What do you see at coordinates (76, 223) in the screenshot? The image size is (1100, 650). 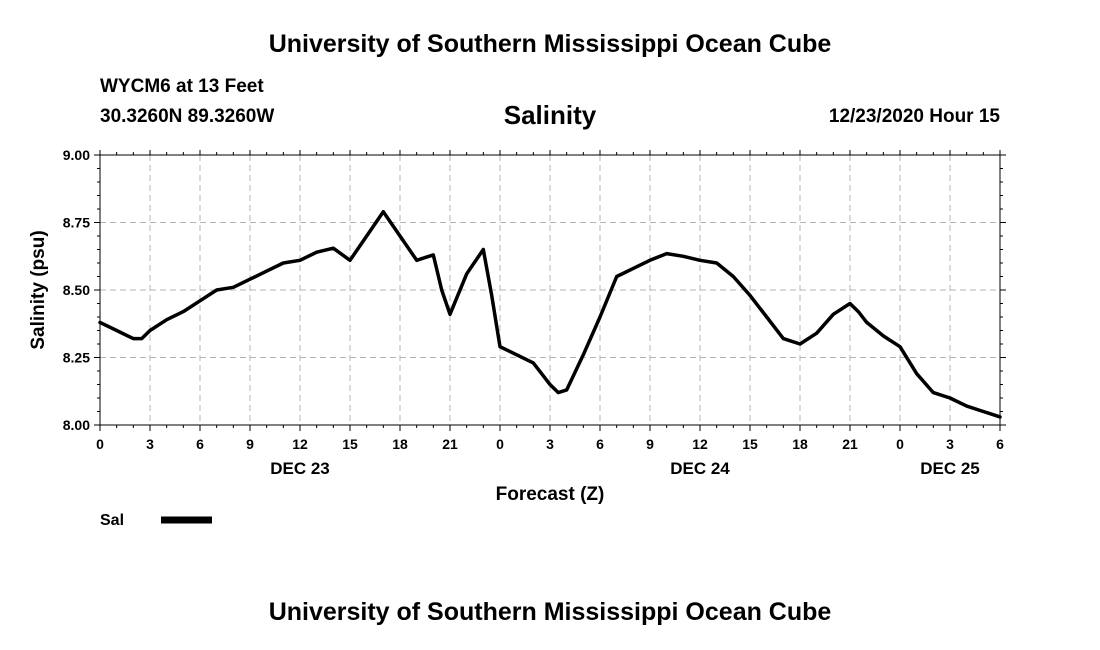 I see `y-tick-label: 8.75` at bounding box center [76, 223].